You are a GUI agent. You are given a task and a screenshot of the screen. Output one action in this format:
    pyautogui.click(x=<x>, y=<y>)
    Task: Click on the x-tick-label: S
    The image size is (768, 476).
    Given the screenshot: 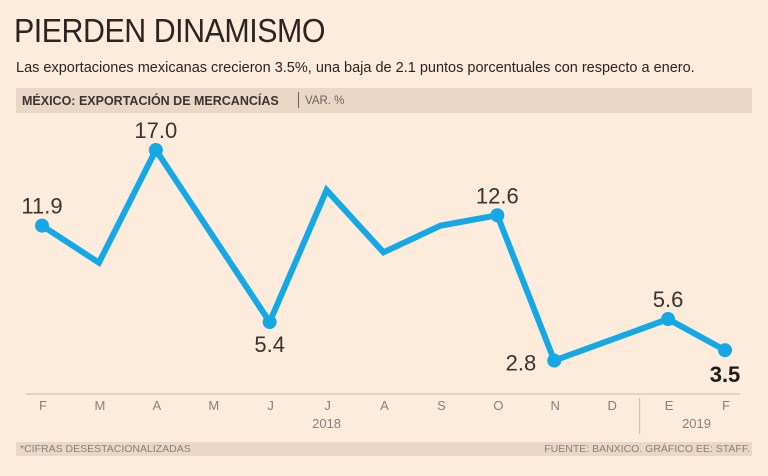 What is the action you would take?
    pyautogui.click(x=441, y=405)
    